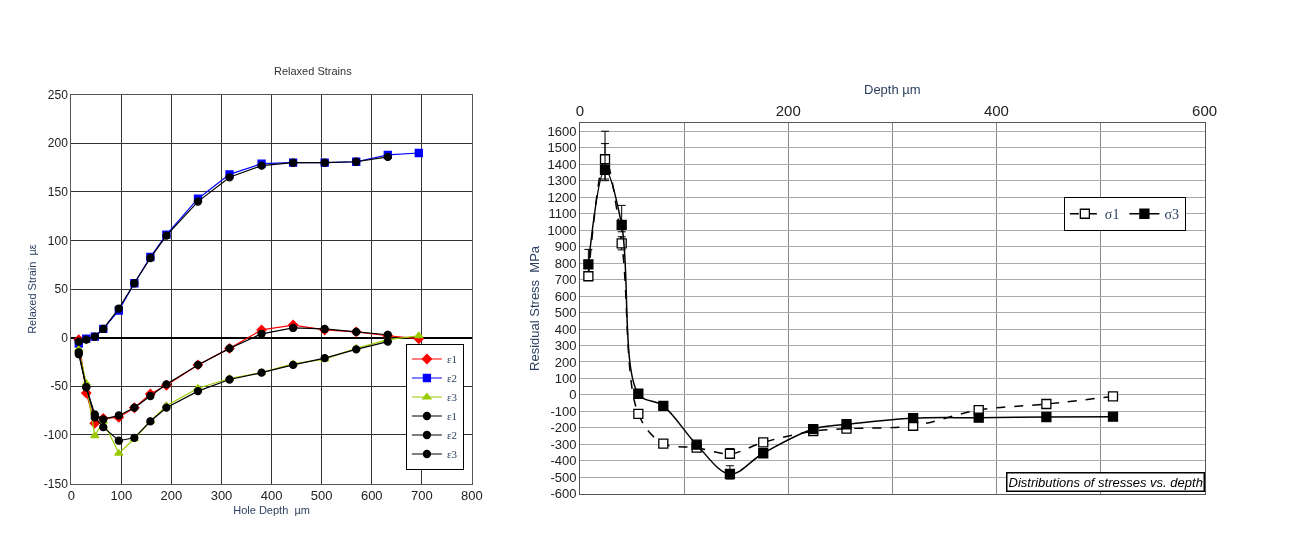 The width and height of the screenshot is (1309, 553). What do you see at coordinates (562, 131) in the screenshot?
I see `y-tick-label: 1600` at bounding box center [562, 131].